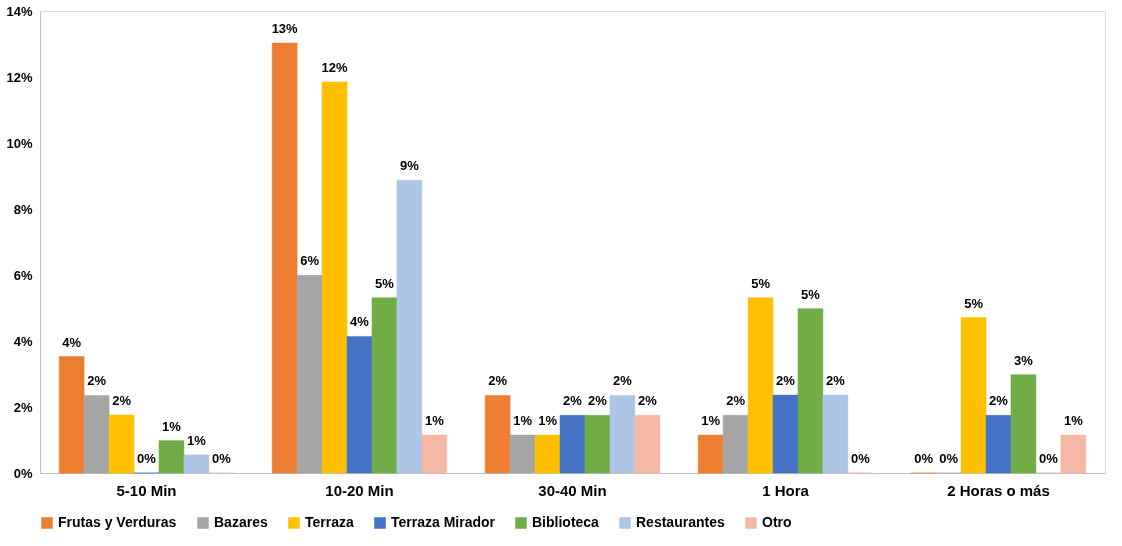 The height and width of the screenshot is (546, 1122). Describe the element at coordinates (285, 29) in the screenshot. I see `data-label: 13%` at that location.